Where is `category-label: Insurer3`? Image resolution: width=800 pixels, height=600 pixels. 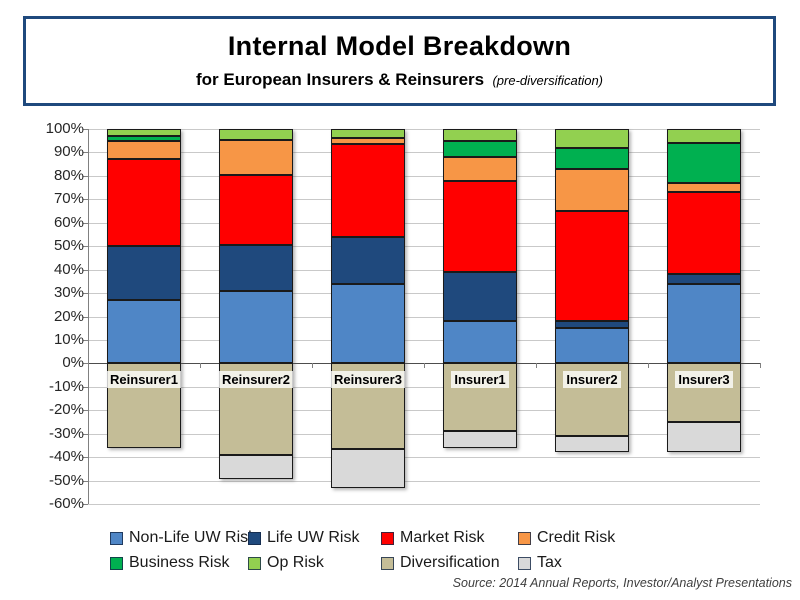 category-label: Insurer3 is located at coordinates (704, 379).